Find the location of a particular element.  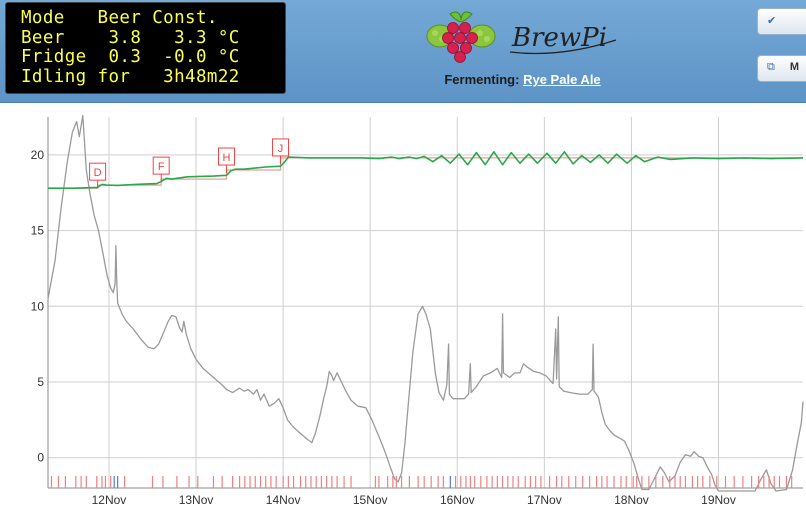

chart-annotations: D F H J is located at coordinates (189, 163).